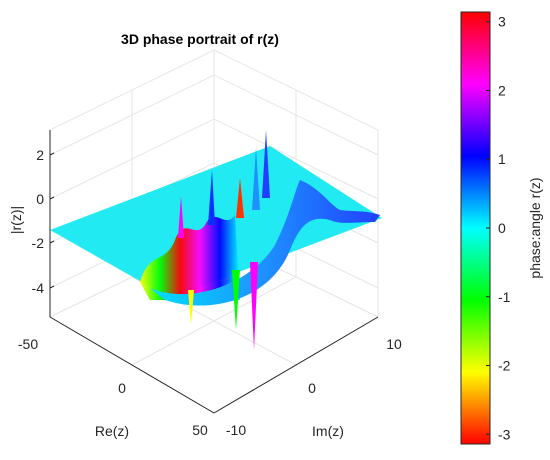  I want to click on re-ticks: -50 0 50, so click(113, 387).